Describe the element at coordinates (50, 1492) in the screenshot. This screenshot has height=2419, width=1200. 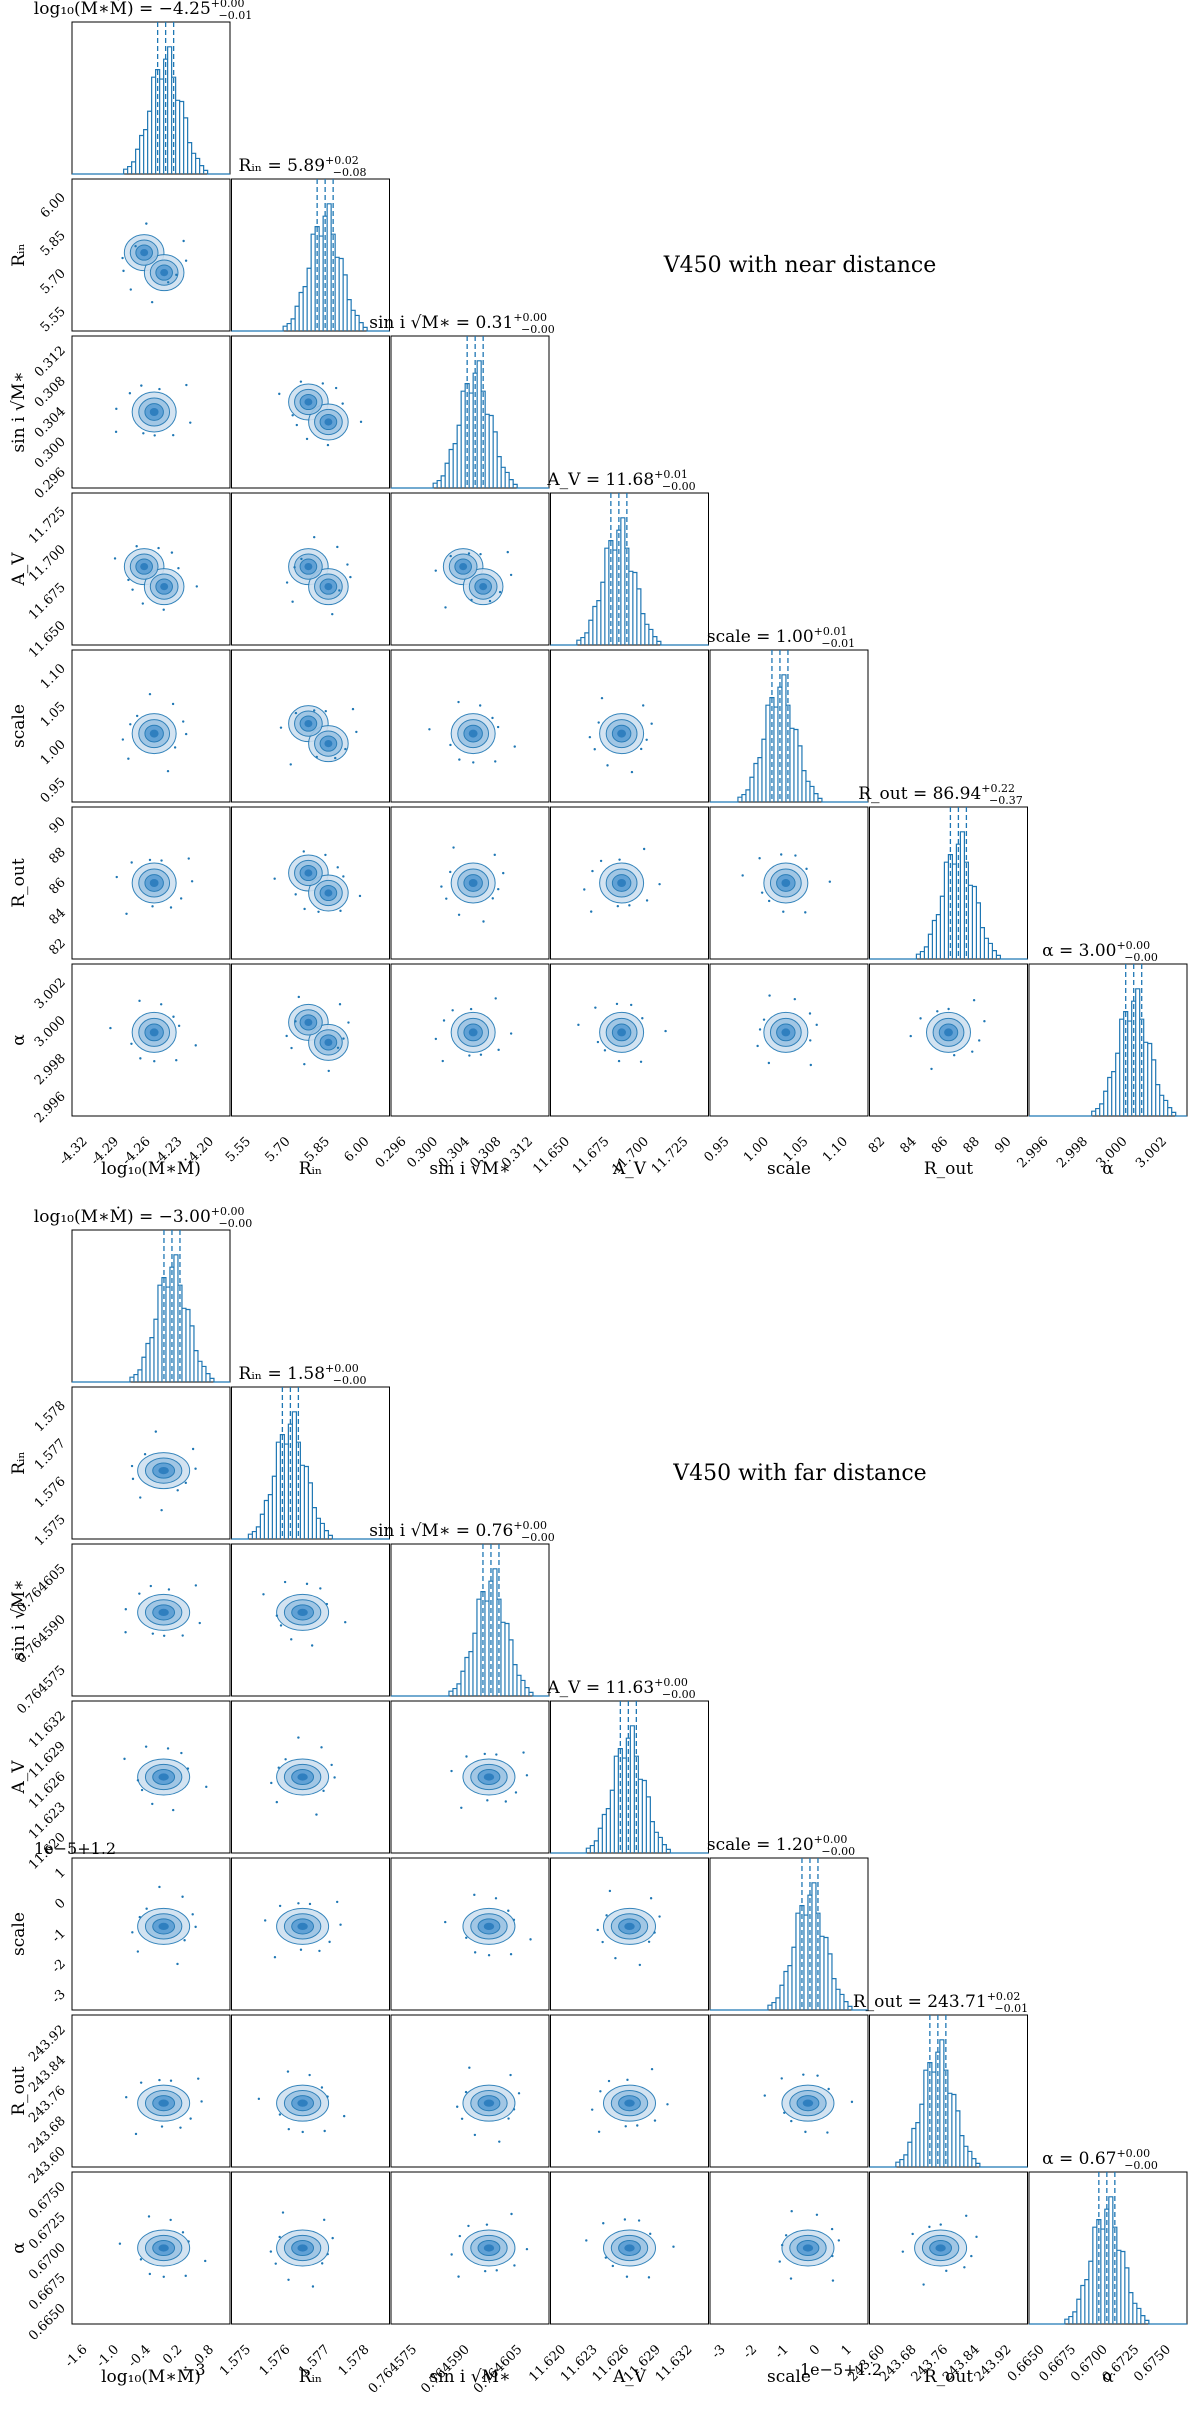
I see `y-tick-label: 1.576` at that location.